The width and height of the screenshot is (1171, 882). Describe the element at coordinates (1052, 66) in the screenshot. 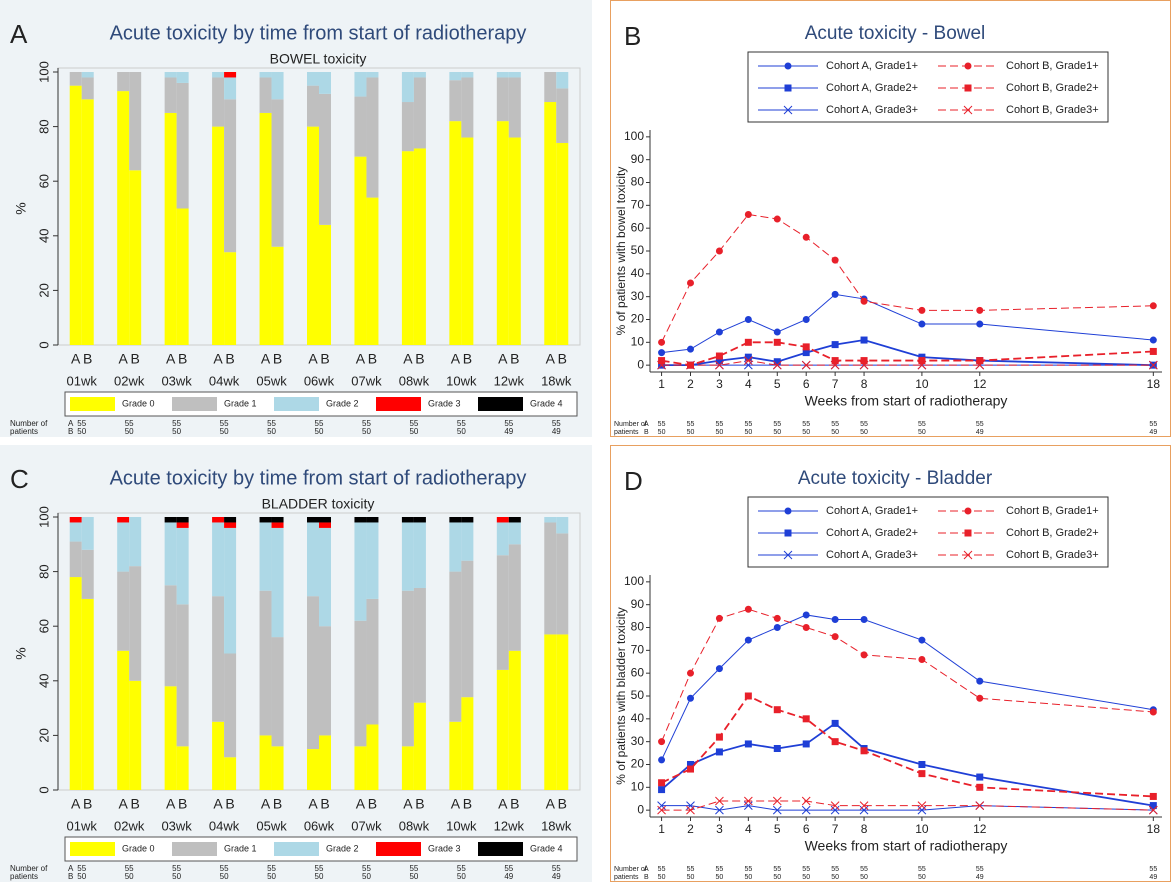

I see `legend-label: Cohort B, Grade1+` at that location.